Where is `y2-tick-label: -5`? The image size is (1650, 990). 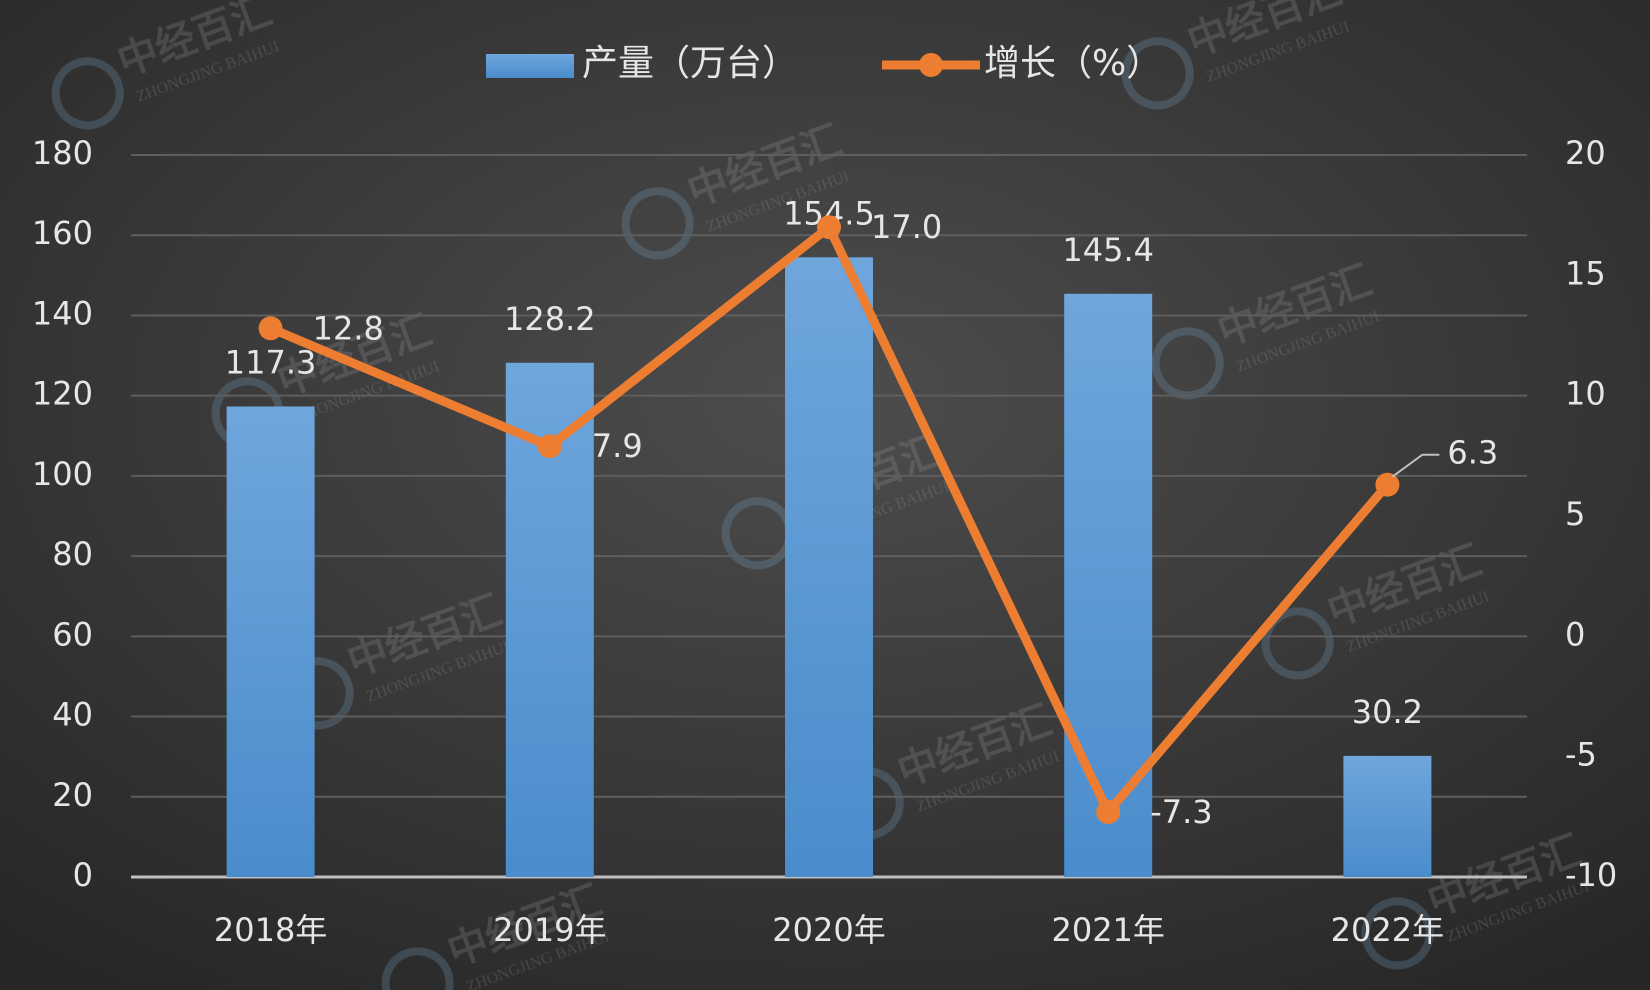
y2-tick-label: -5 is located at coordinates (1581, 755).